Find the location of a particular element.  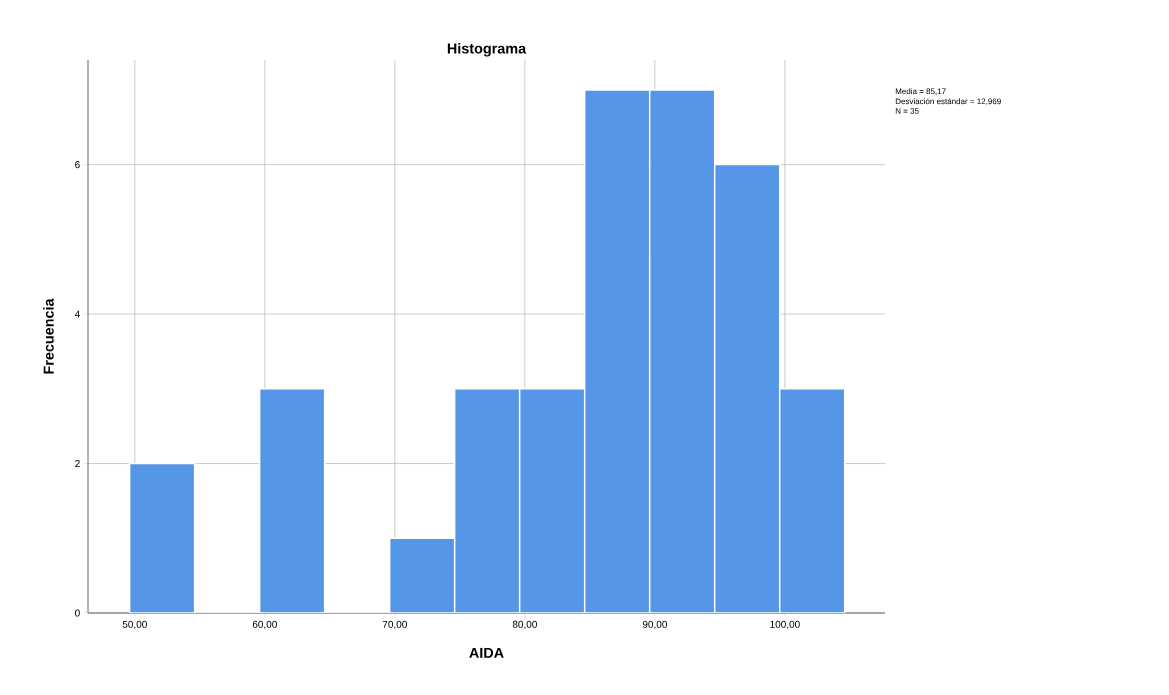

x-tick-label: 100,00 is located at coordinates (785, 625).